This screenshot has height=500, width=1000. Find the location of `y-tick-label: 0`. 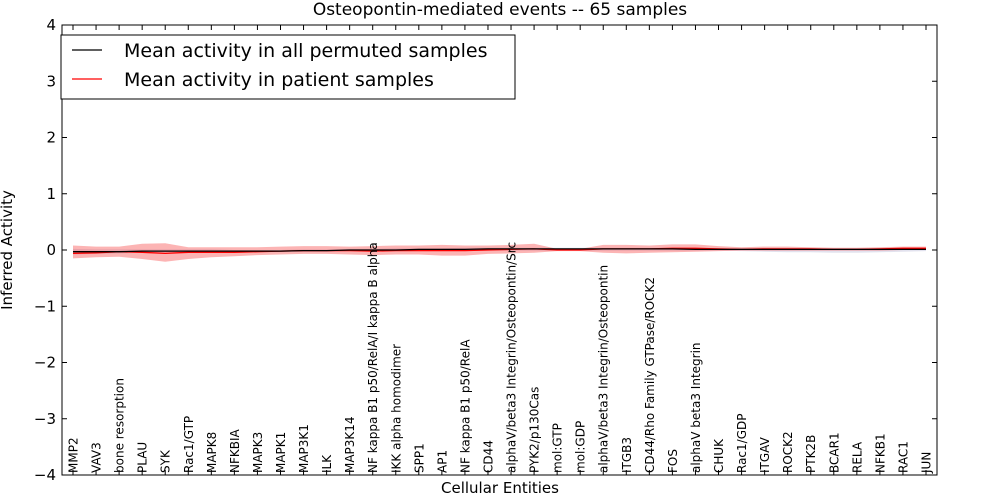

y-tick-label: 0 is located at coordinates (51, 250).